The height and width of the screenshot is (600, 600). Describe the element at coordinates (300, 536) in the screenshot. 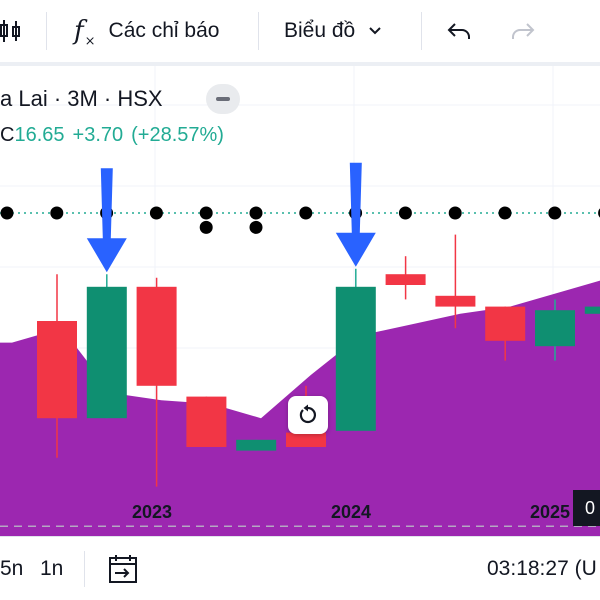

I see `bottom-divider` at that location.